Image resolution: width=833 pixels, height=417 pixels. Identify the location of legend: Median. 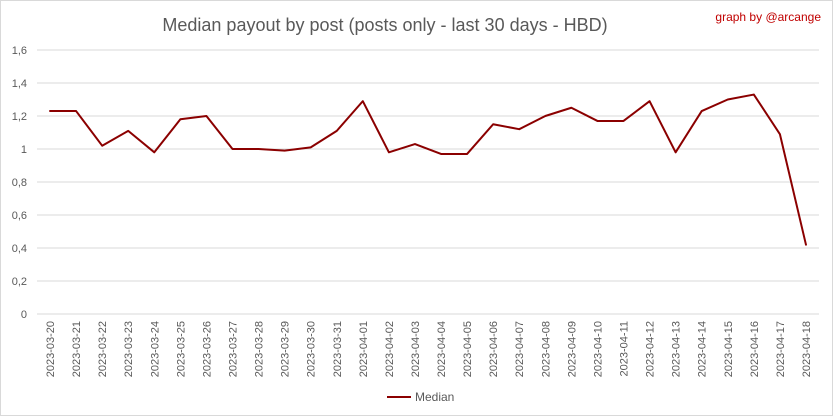
(420, 397).